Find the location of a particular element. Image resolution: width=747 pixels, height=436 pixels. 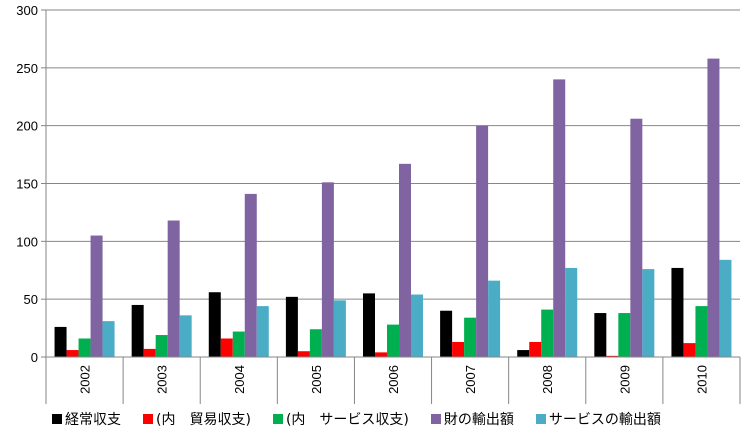

legend: 経常収支 (内 貿易収支) (内 サービス収支) 財の輸出額 サービスの輸出額 is located at coordinates (373, 419).